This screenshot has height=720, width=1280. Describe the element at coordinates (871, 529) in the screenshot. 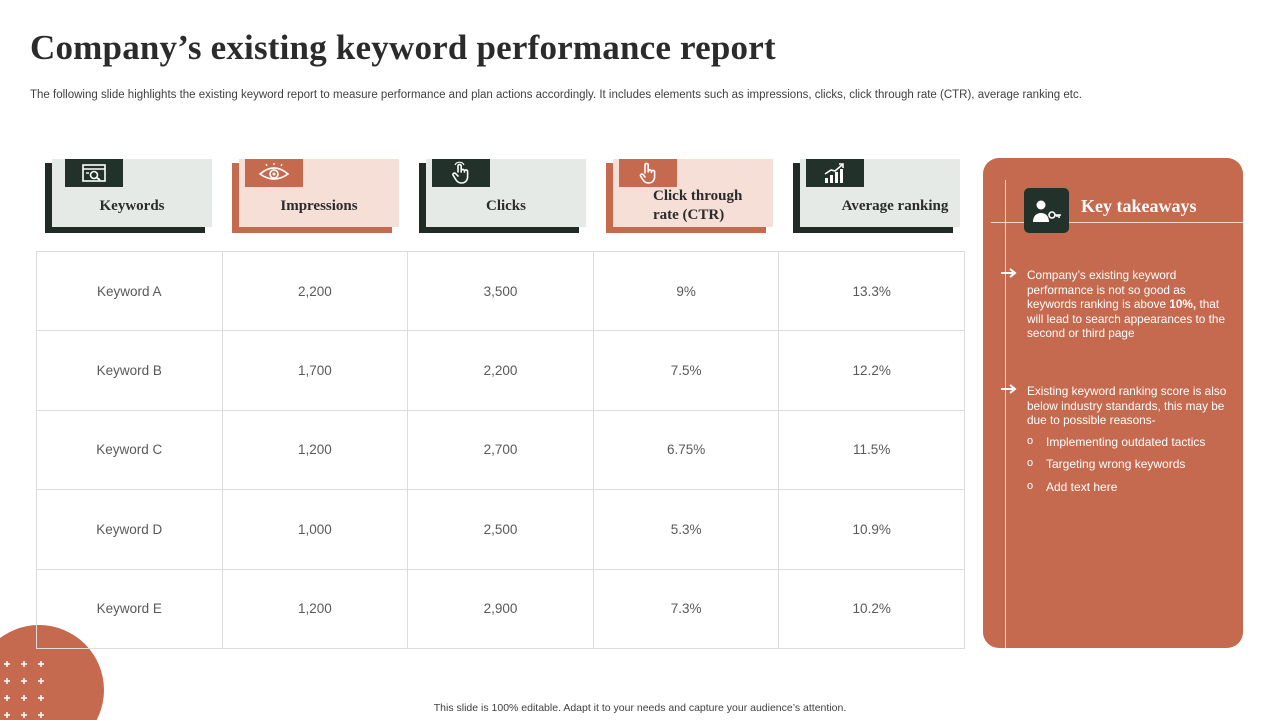

I see `table-cell: 10.9%` at that location.